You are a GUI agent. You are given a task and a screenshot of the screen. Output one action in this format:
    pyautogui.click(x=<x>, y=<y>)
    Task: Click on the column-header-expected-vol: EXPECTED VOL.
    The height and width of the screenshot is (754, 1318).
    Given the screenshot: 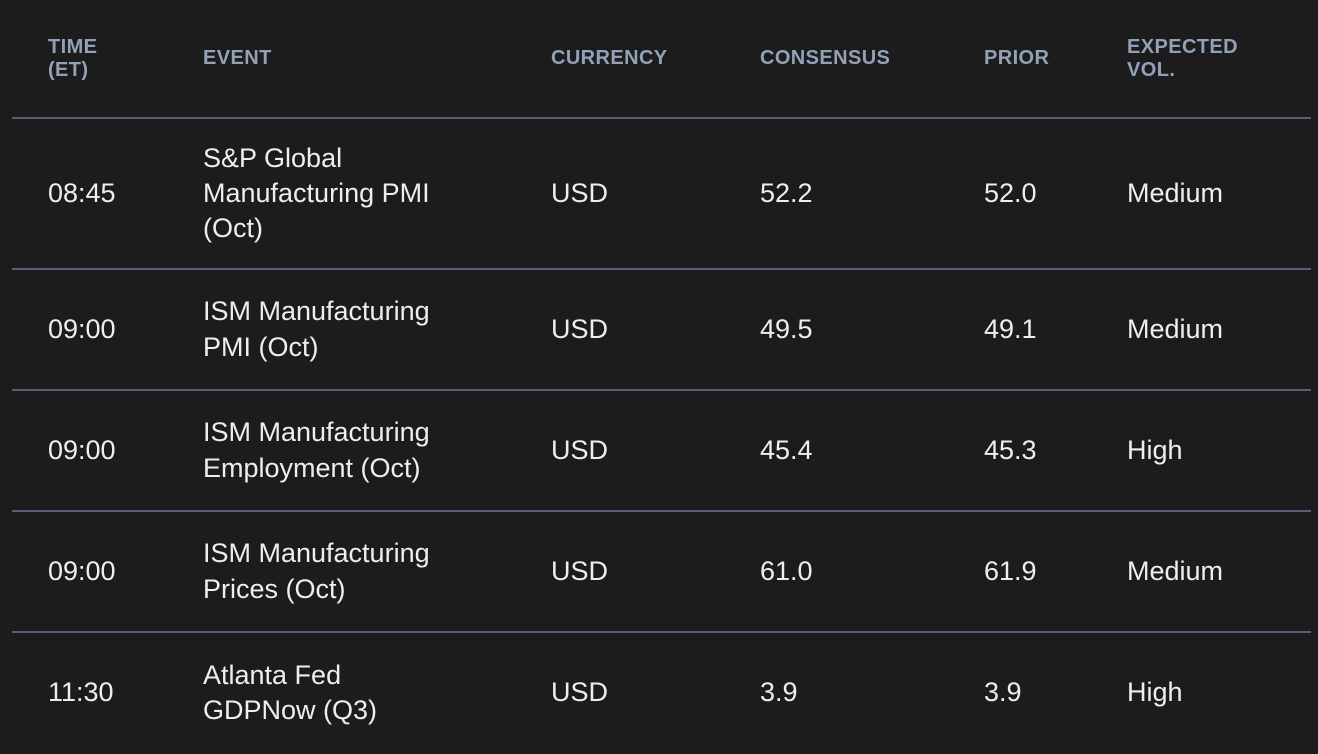 What is the action you would take?
    pyautogui.click(x=1183, y=58)
    